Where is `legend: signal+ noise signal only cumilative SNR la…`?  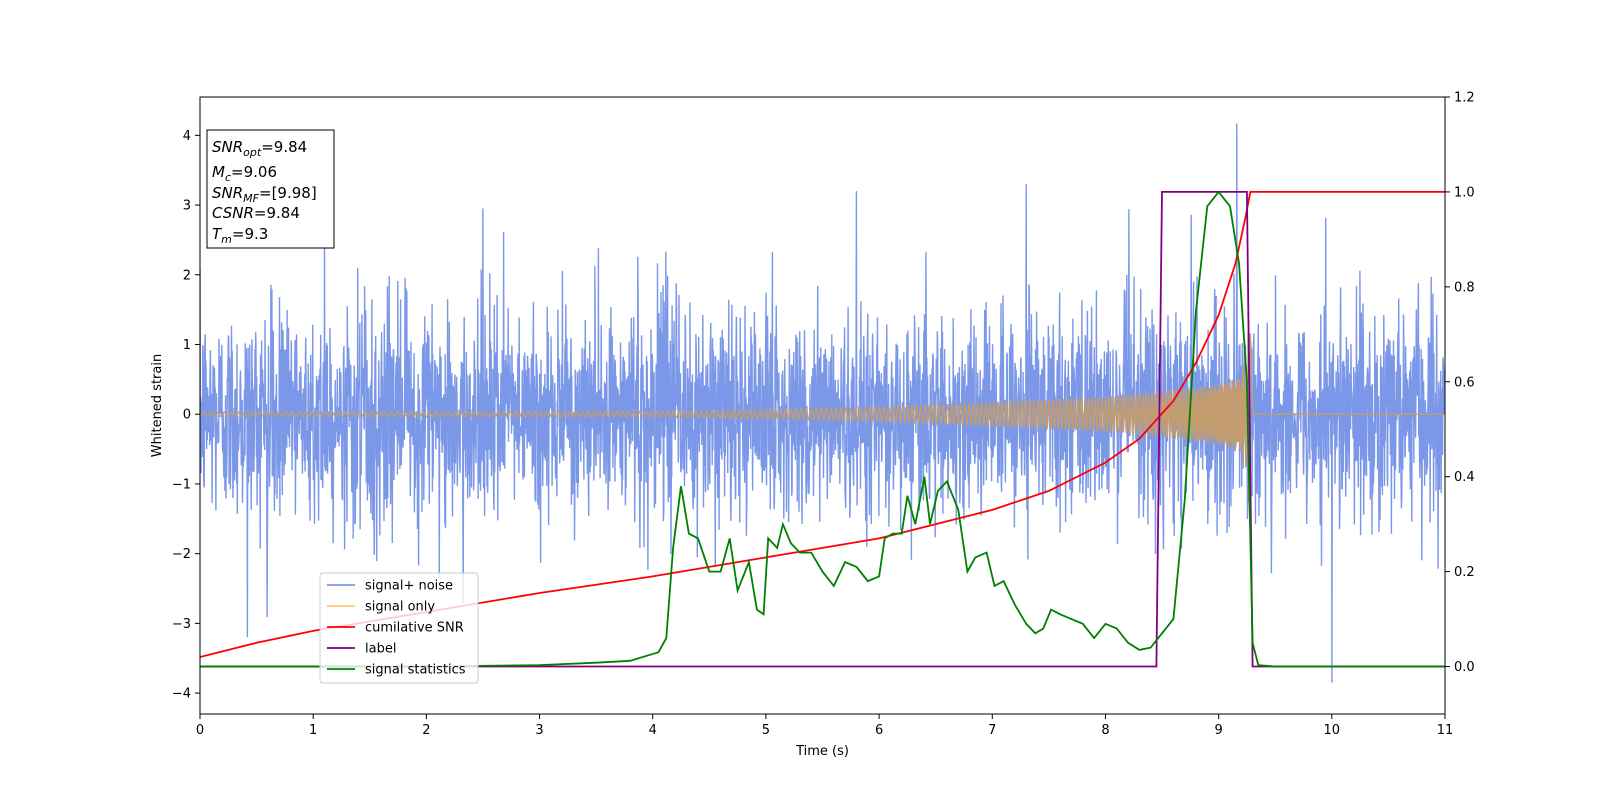
legend: signal+ noise signal only cumilative SNR la… is located at coordinates (399, 628).